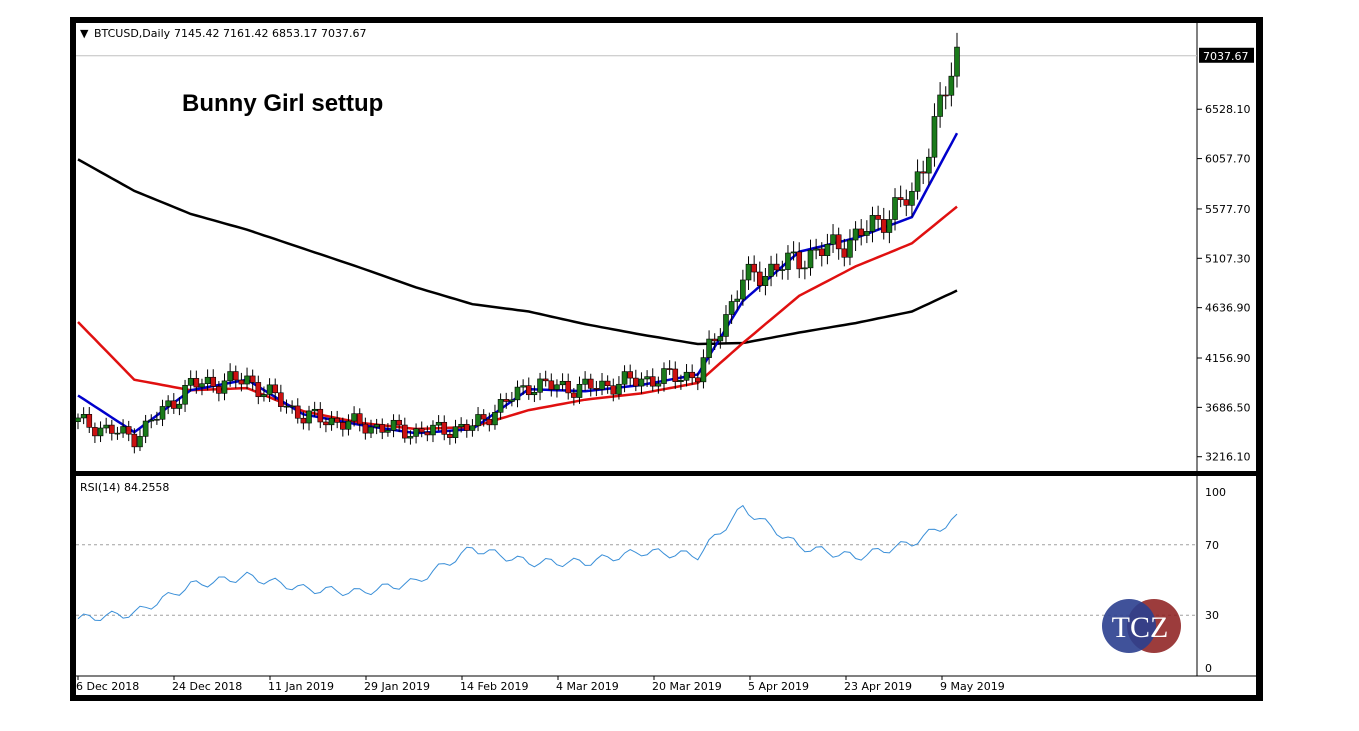  Describe the element at coordinates (1228, 457) in the screenshot. I see `price-tick-label: 3216.10` at that location.